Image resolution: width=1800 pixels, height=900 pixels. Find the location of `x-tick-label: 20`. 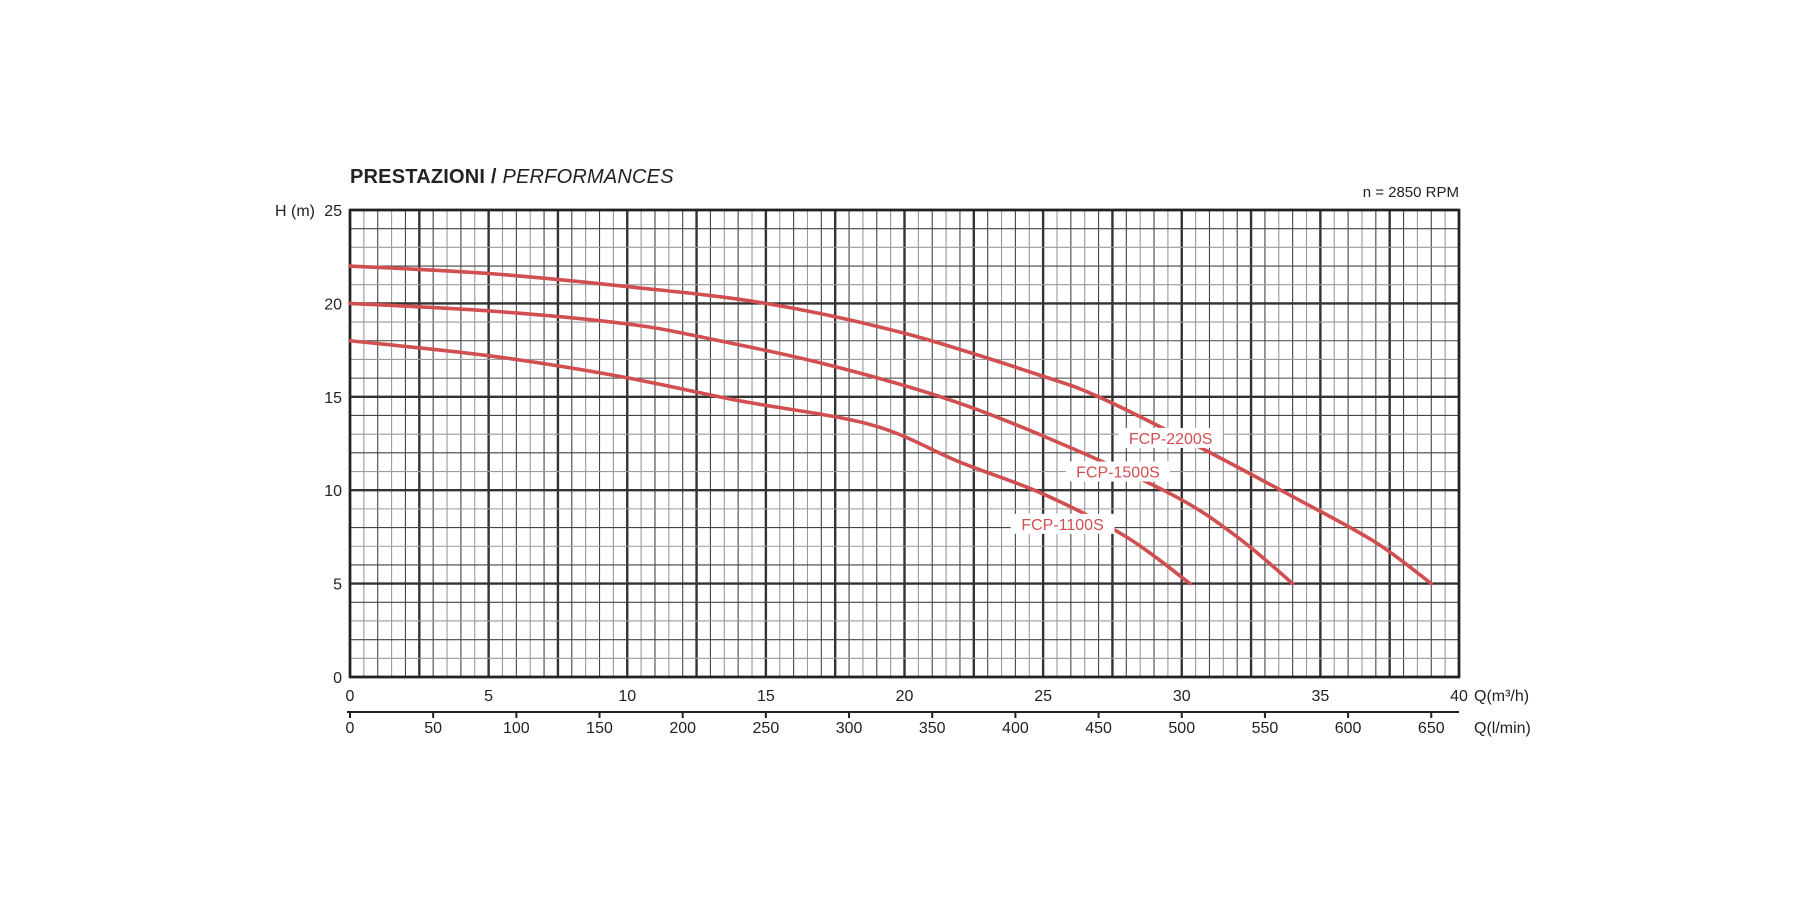

x-tick-label: 20 is located at coordinates (905, 696).